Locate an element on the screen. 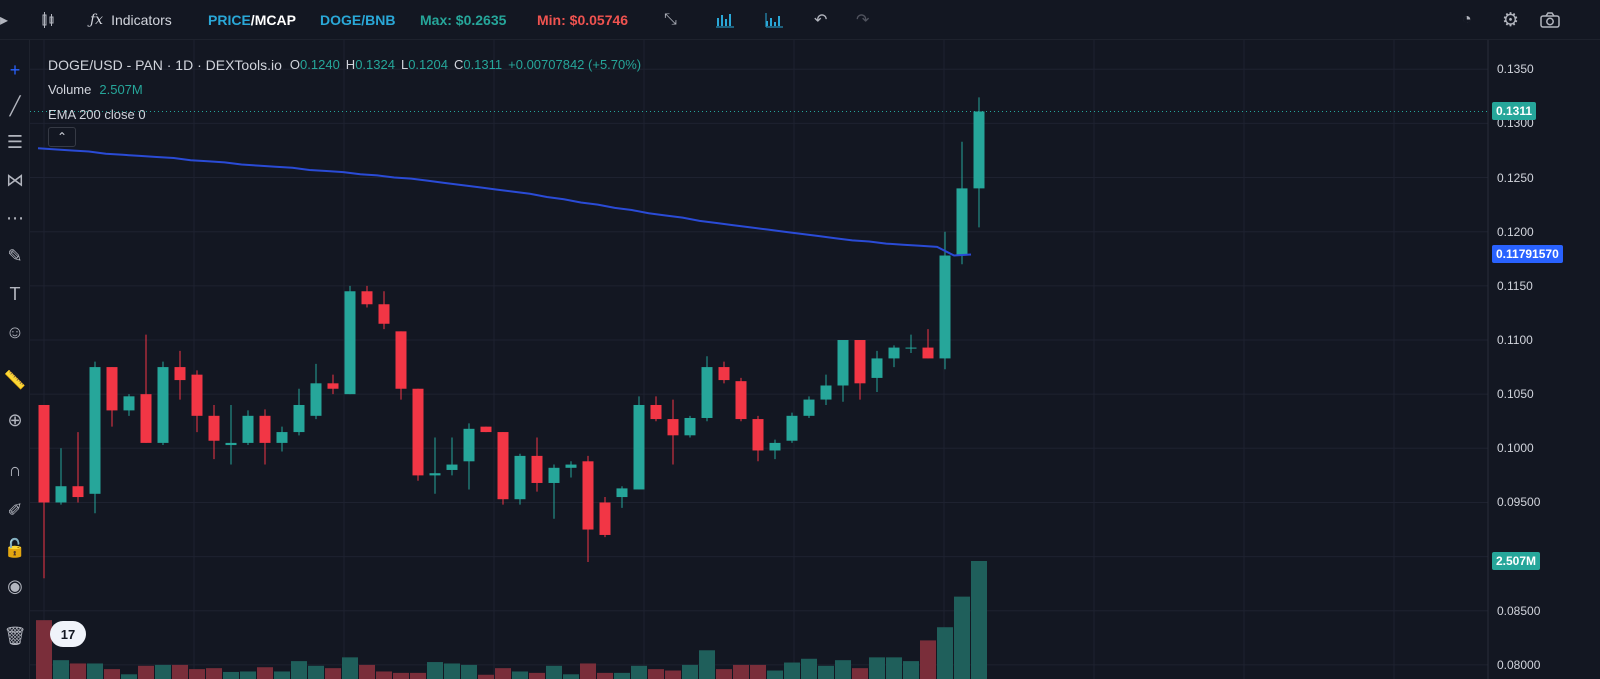  collapse-legend-button: ⌃ is located at coordinates (62, 137).